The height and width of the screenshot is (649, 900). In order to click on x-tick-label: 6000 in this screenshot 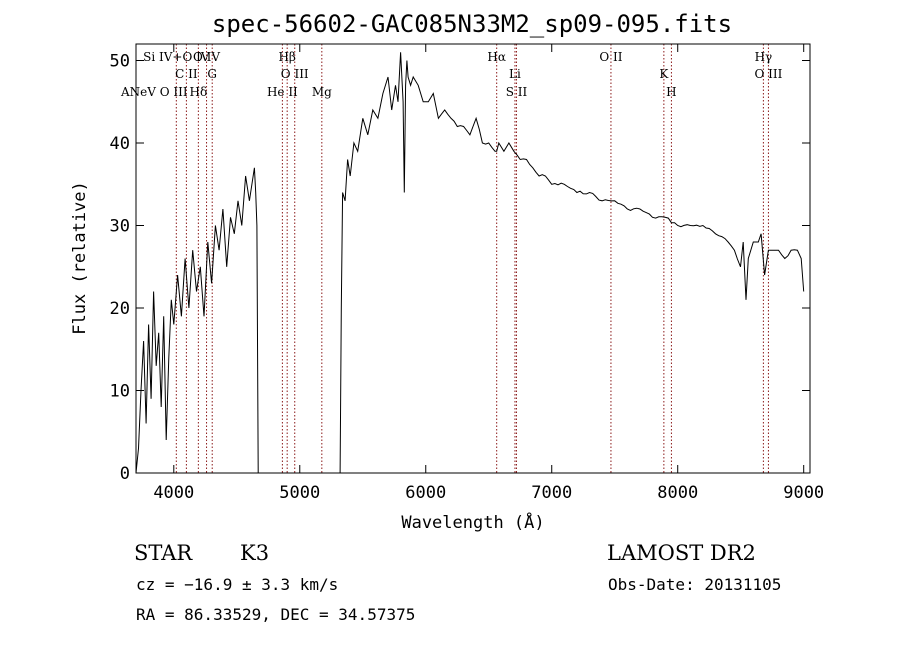, I will do `click(425, 493)`.